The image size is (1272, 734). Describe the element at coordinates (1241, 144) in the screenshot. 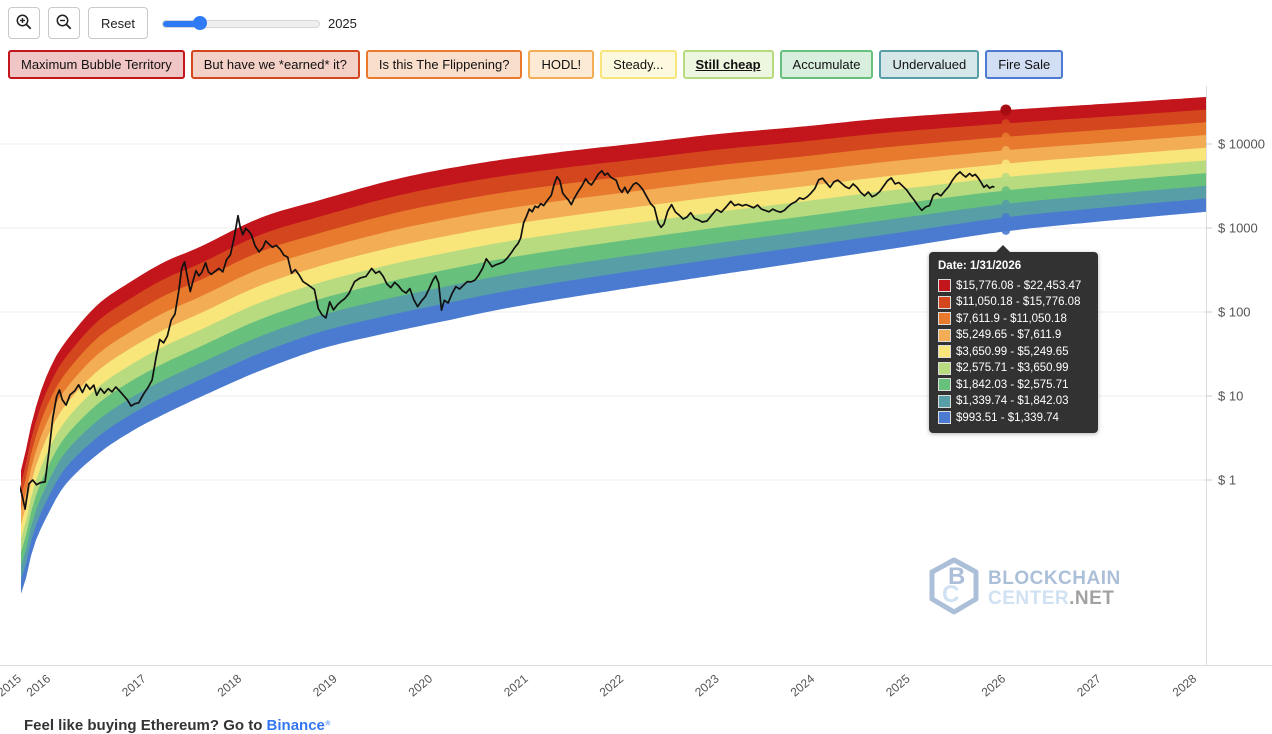

I see `y-axis-tick-label-0: $ 10000` at that location.